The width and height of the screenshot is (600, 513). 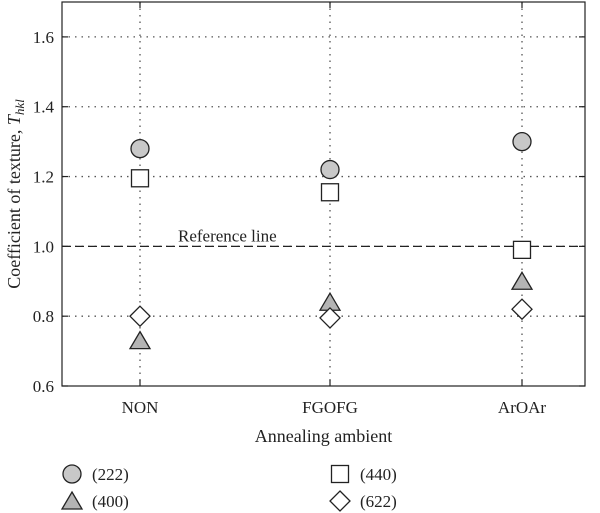 I want to click on y-axis-title: Coefficient of texture, Thkl, so click(x=15, y=194).